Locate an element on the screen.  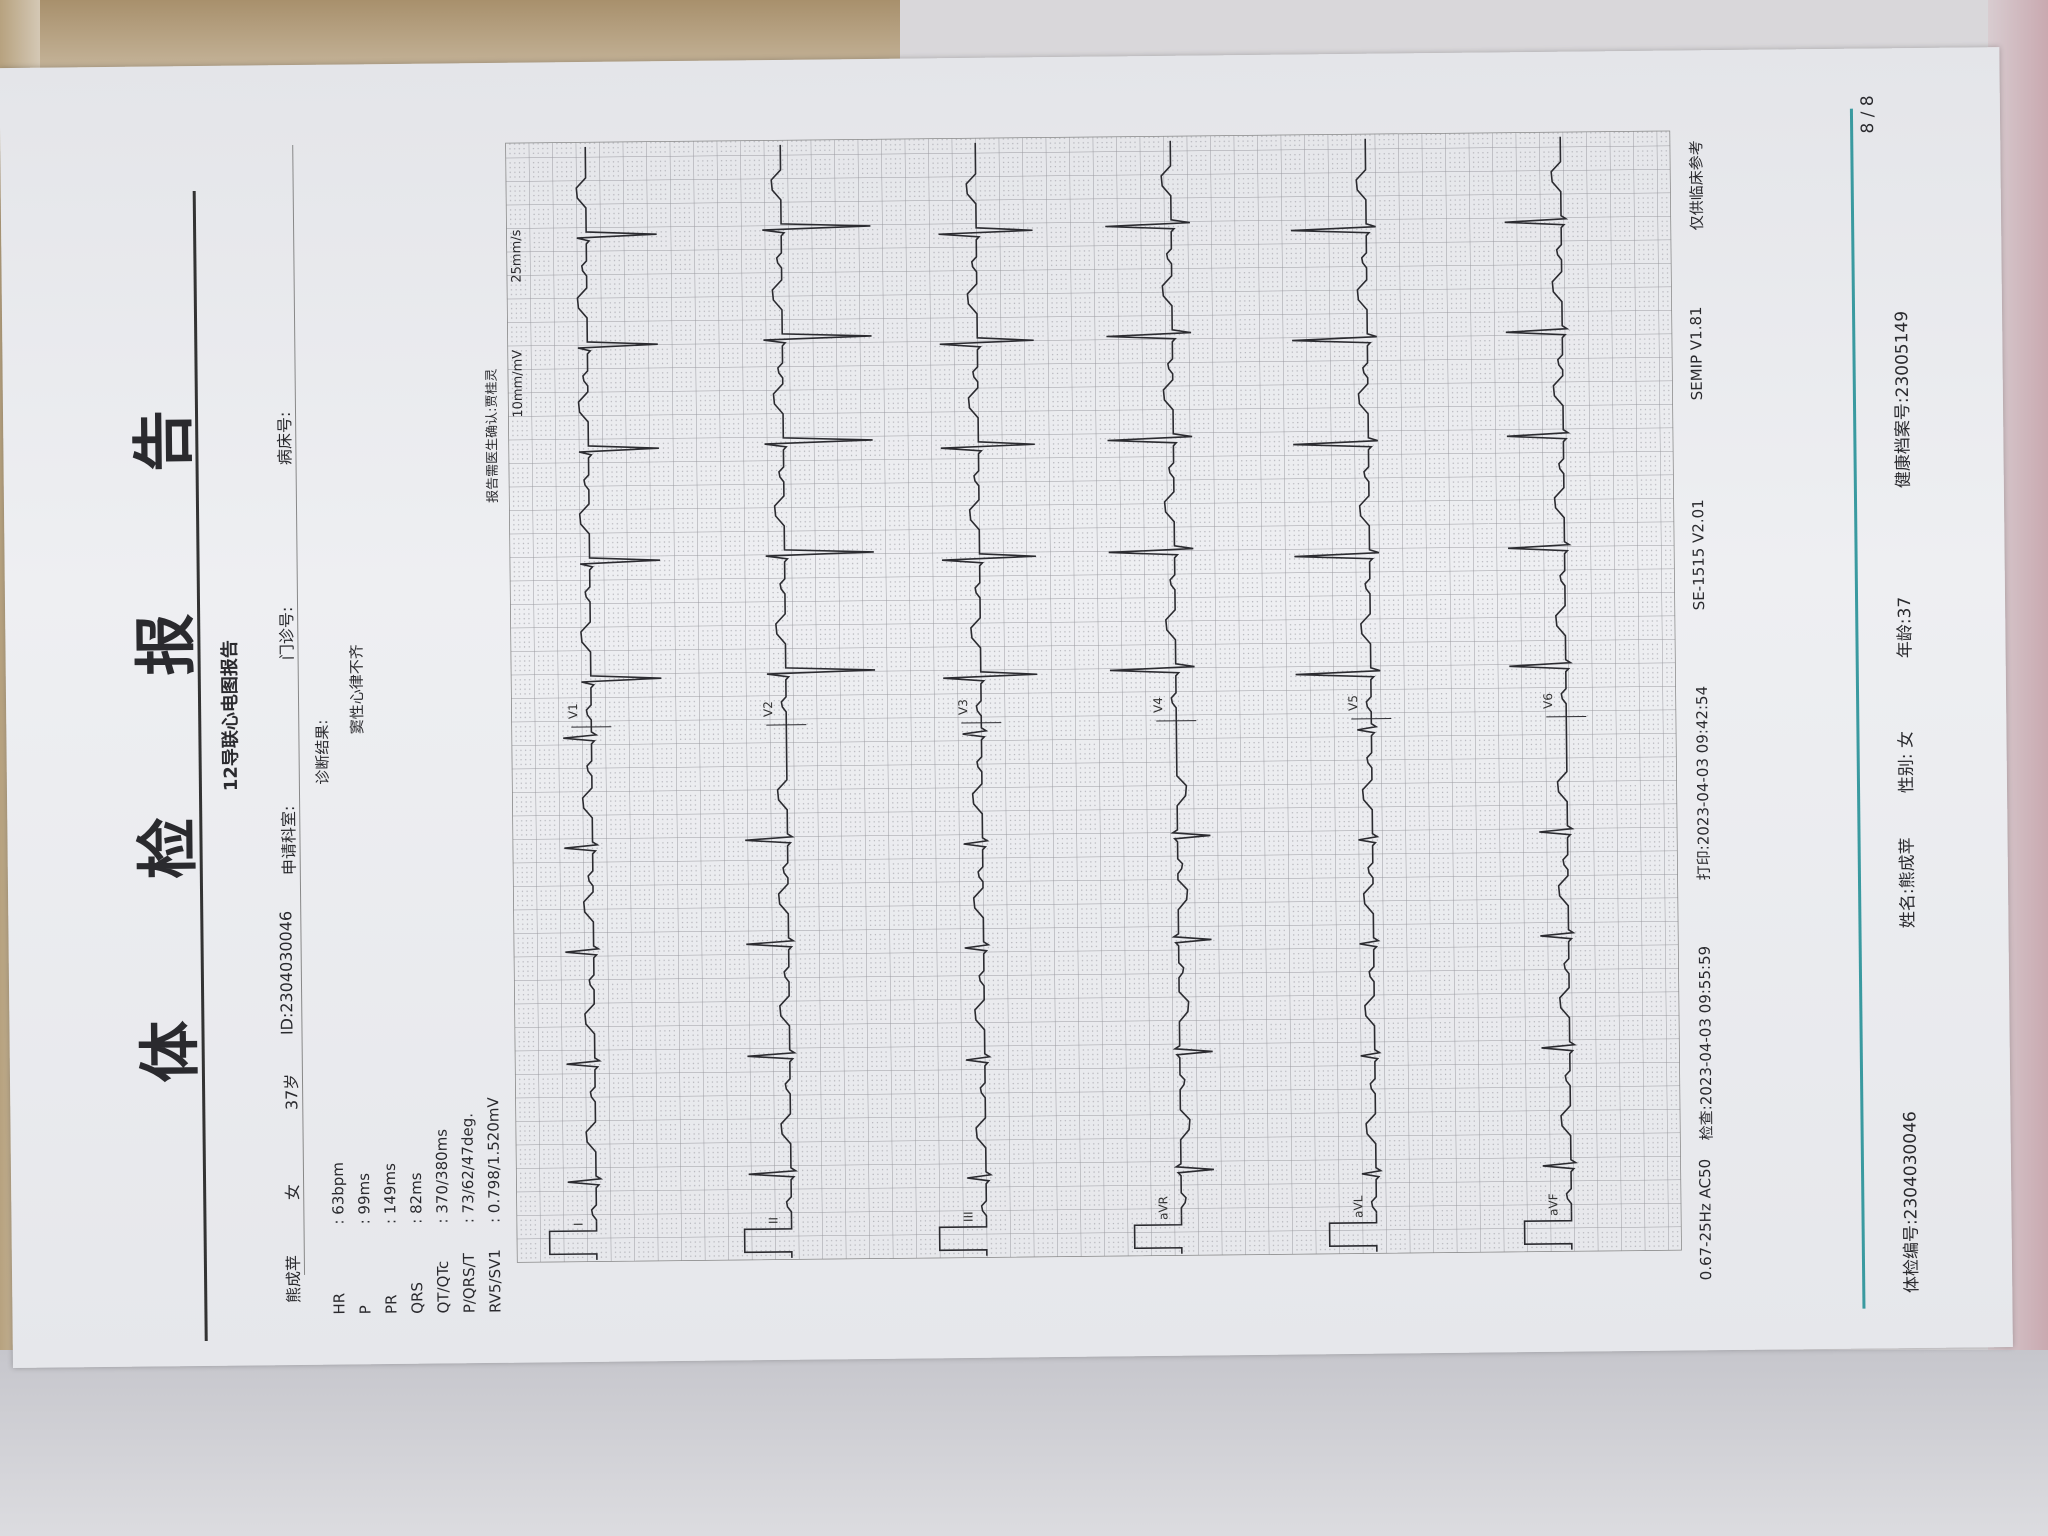
patient-id: ID:2304030046 is located at coordinates (286, 973).